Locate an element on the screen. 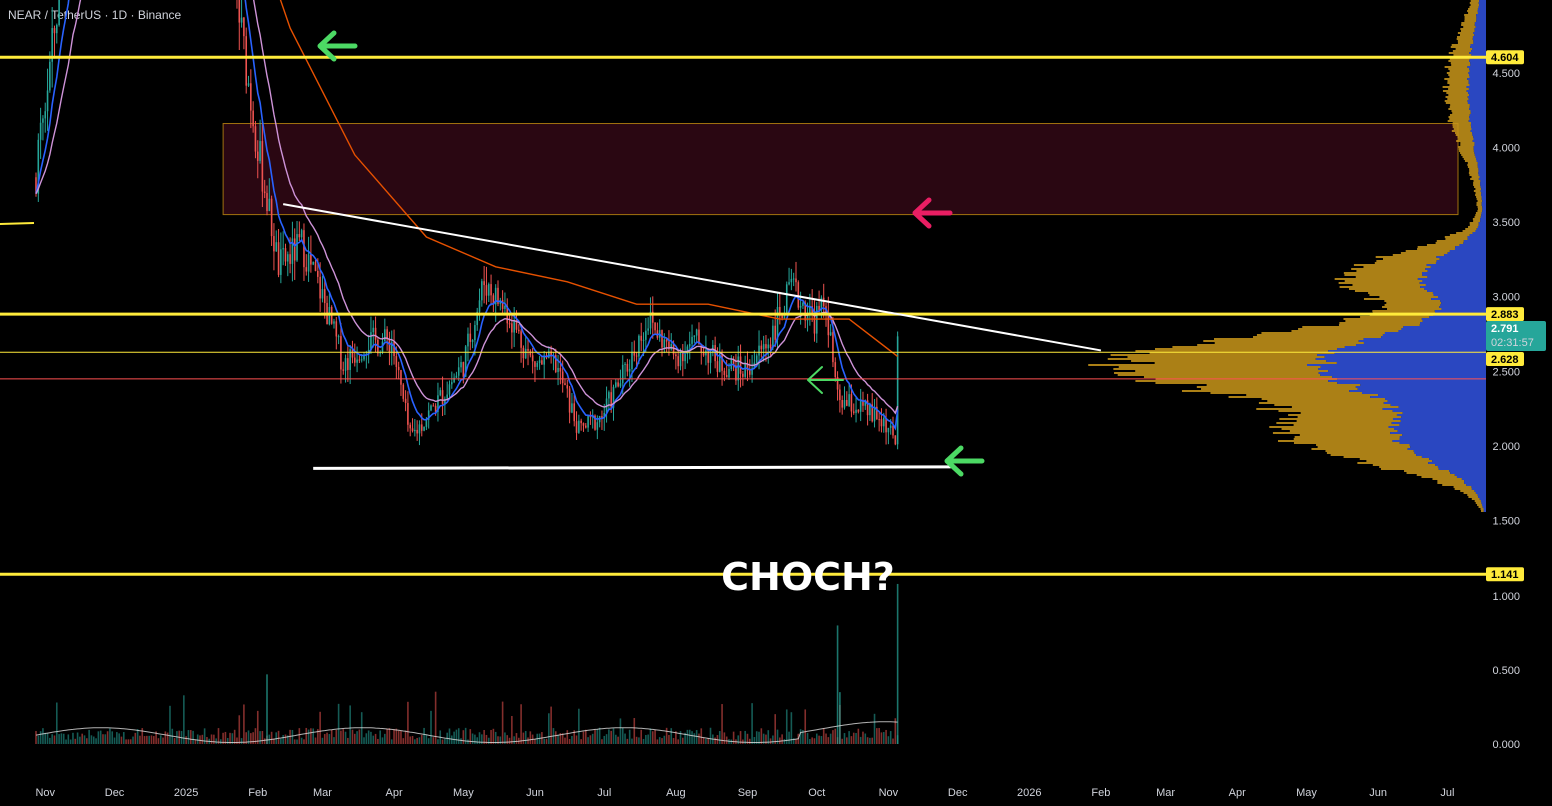  arrow-left-icon is located at coordinates (825, 380).